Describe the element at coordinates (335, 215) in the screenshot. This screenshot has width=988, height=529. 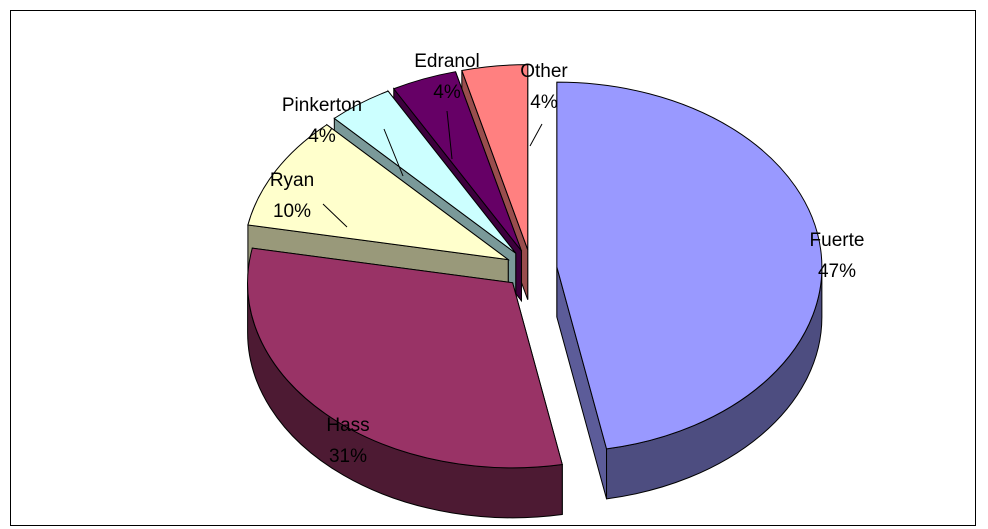
I see `leader-line-ryan` at that location.